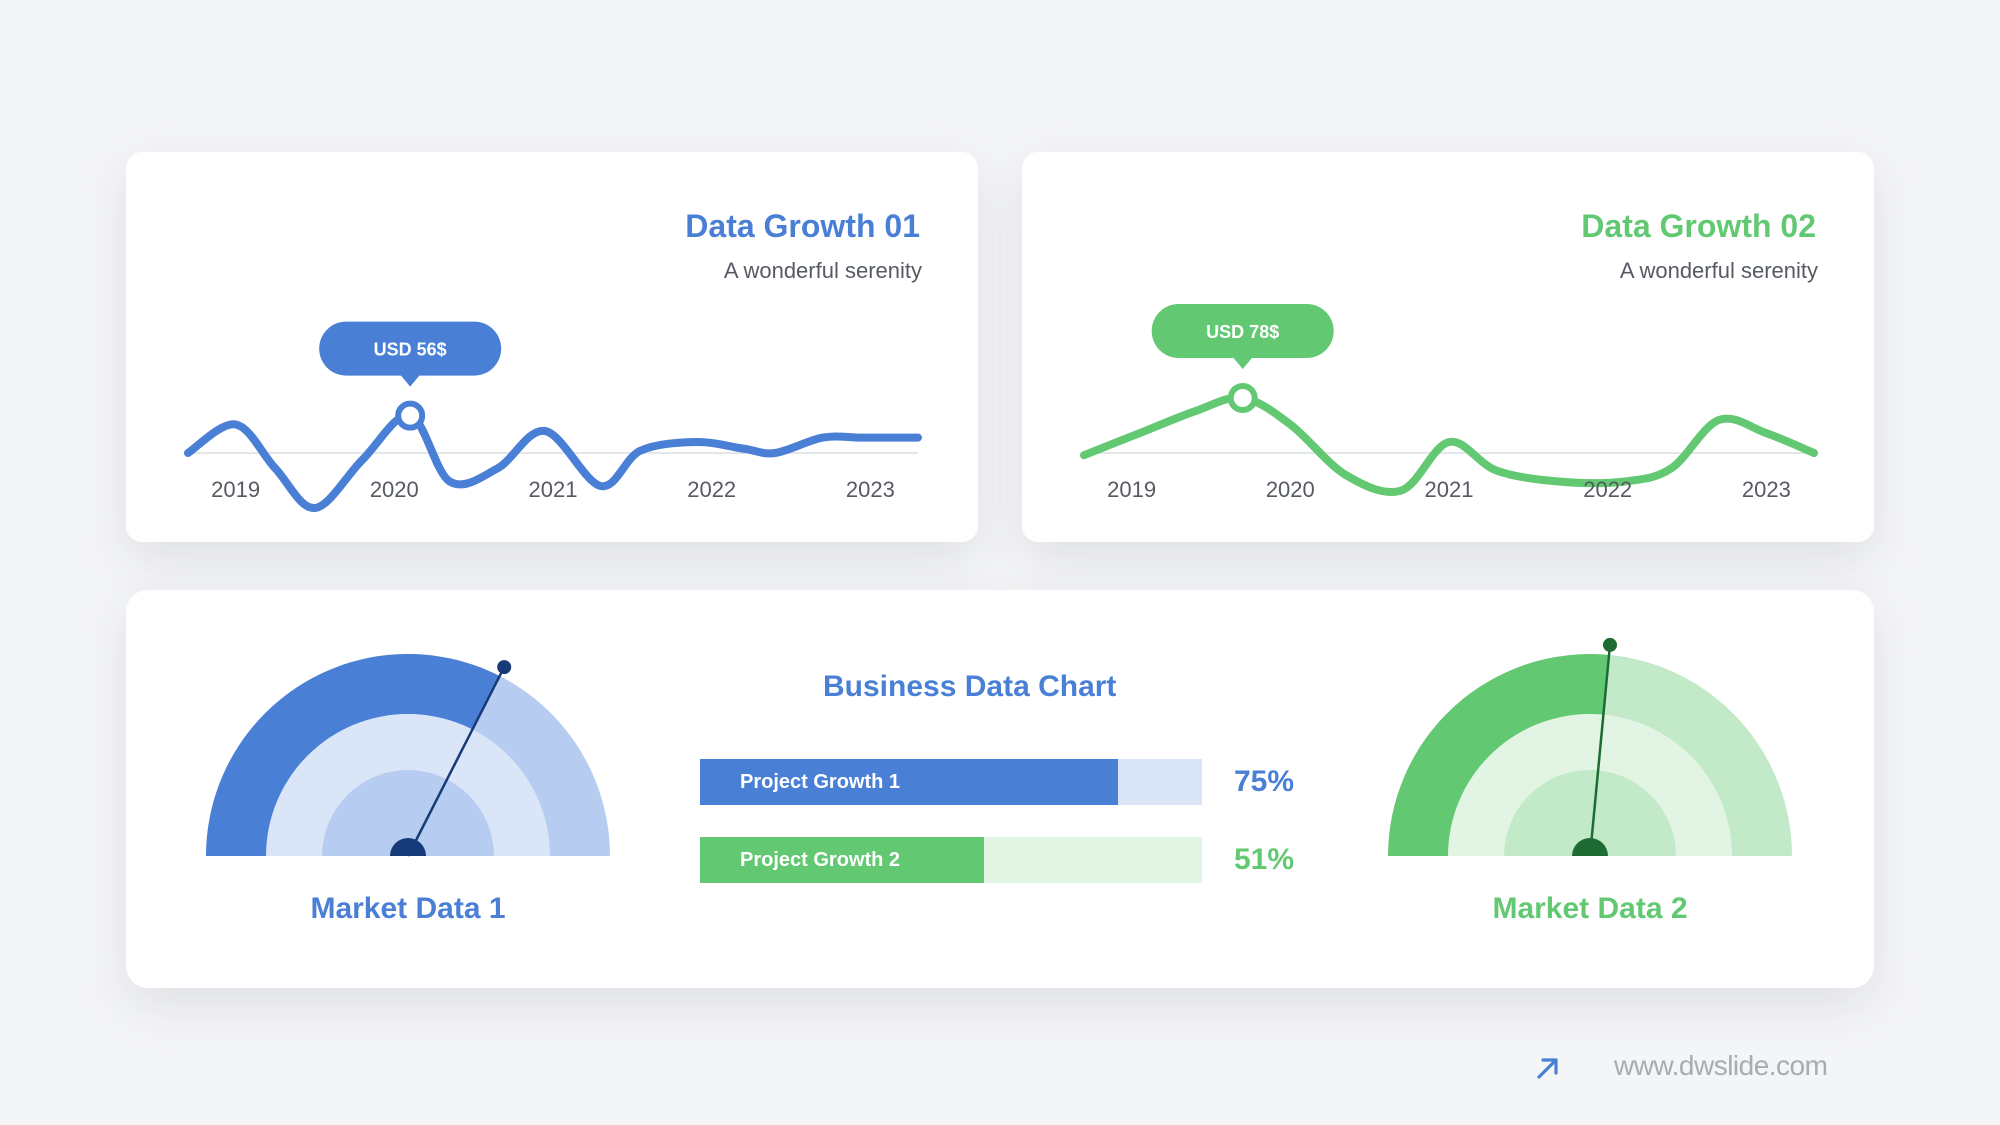 This screenshot has width=2000, height=1125. I want to click on data-growth-01-title: Data Growth 01, so click(802, 226).